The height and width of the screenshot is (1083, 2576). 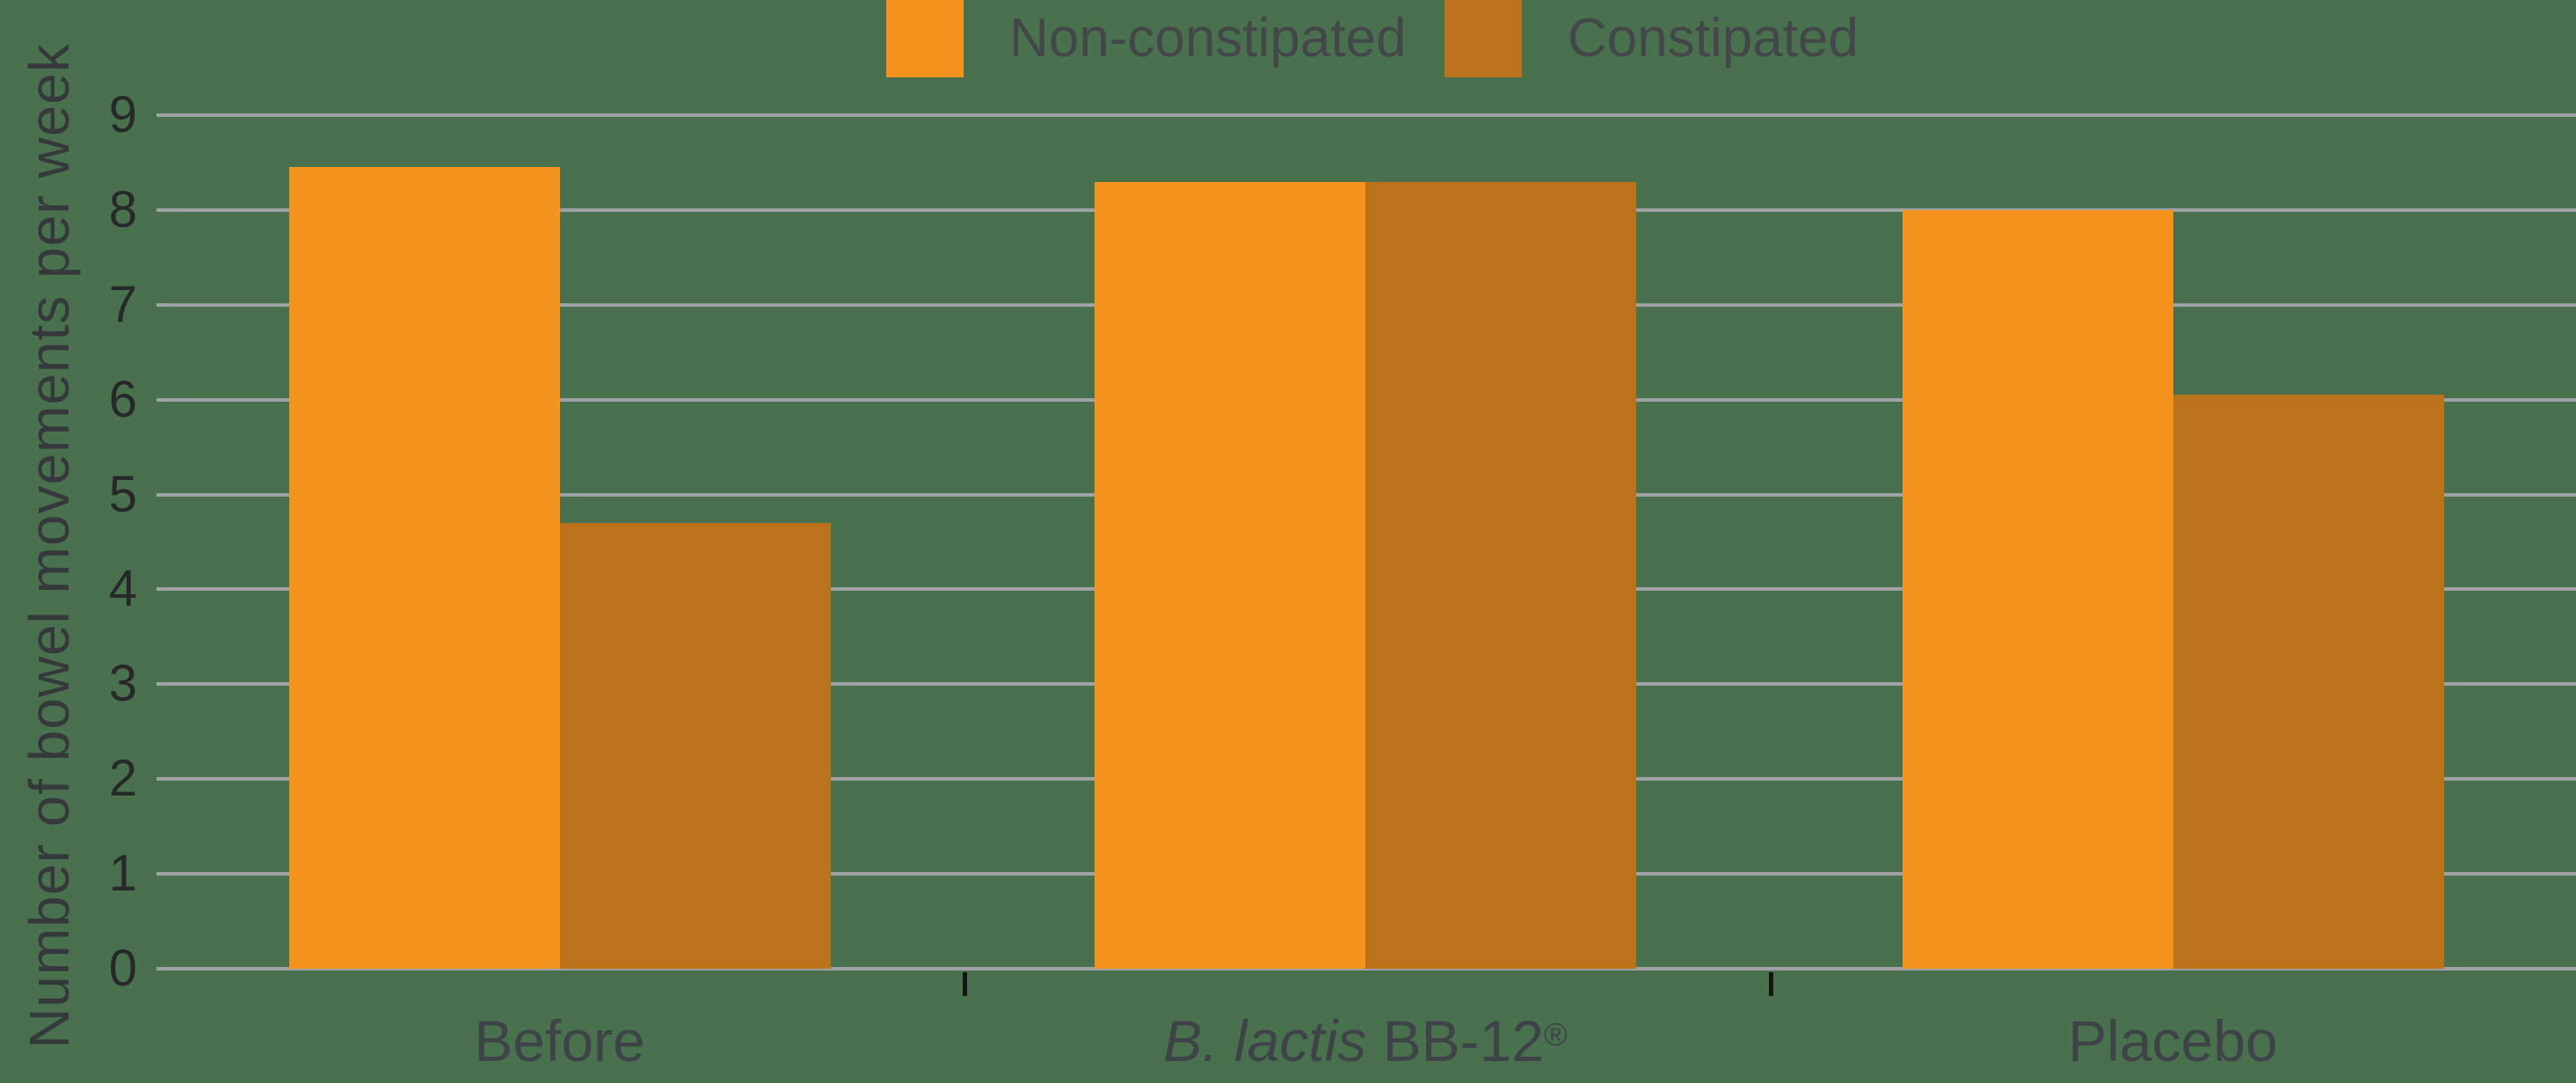 I want to click on bar-constipated-placebo, so click(x=2308, y=682).